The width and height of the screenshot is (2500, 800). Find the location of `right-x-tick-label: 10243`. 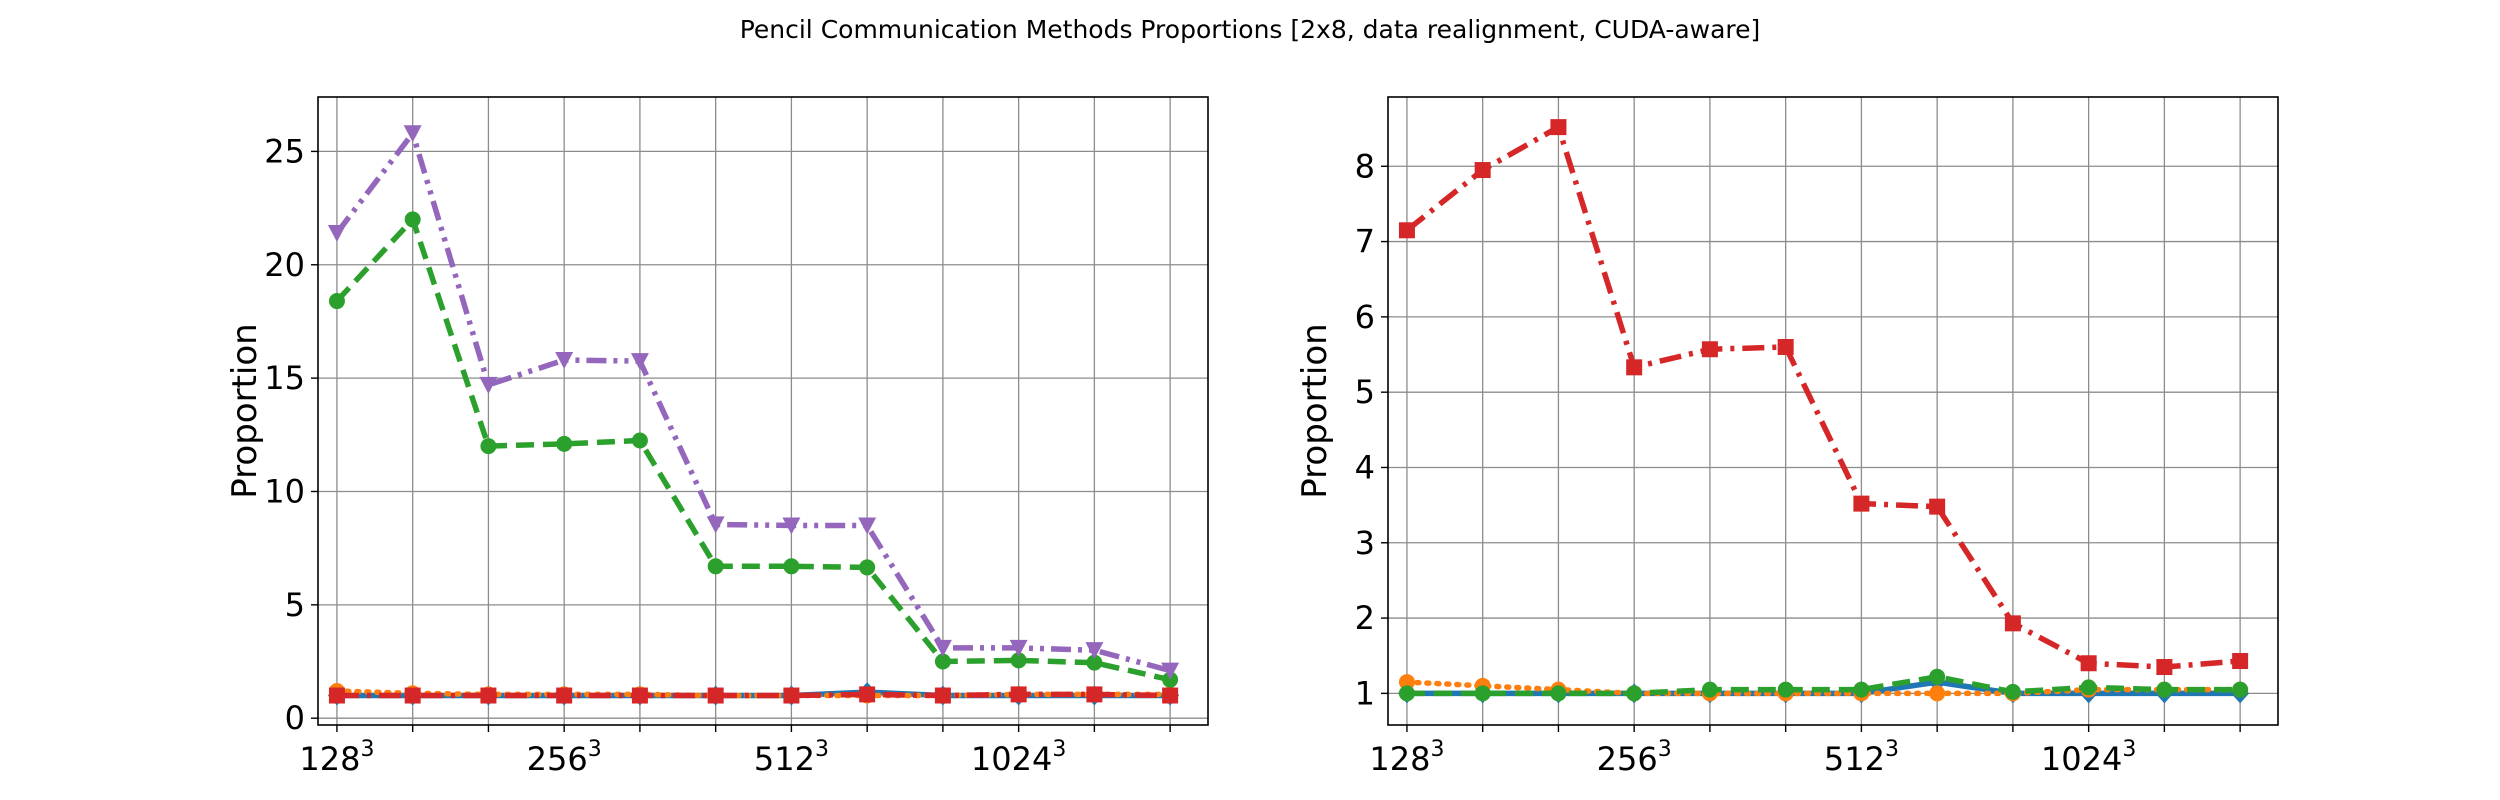

right-x-tick-label: 10243 is located at coordinates (2088, 757).